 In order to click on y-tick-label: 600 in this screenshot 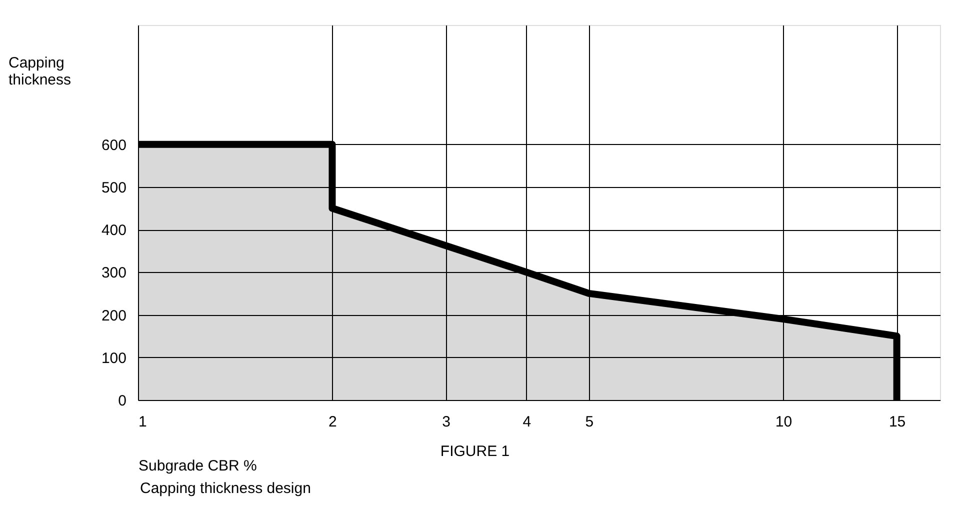, I will do `click(113, 145)`.